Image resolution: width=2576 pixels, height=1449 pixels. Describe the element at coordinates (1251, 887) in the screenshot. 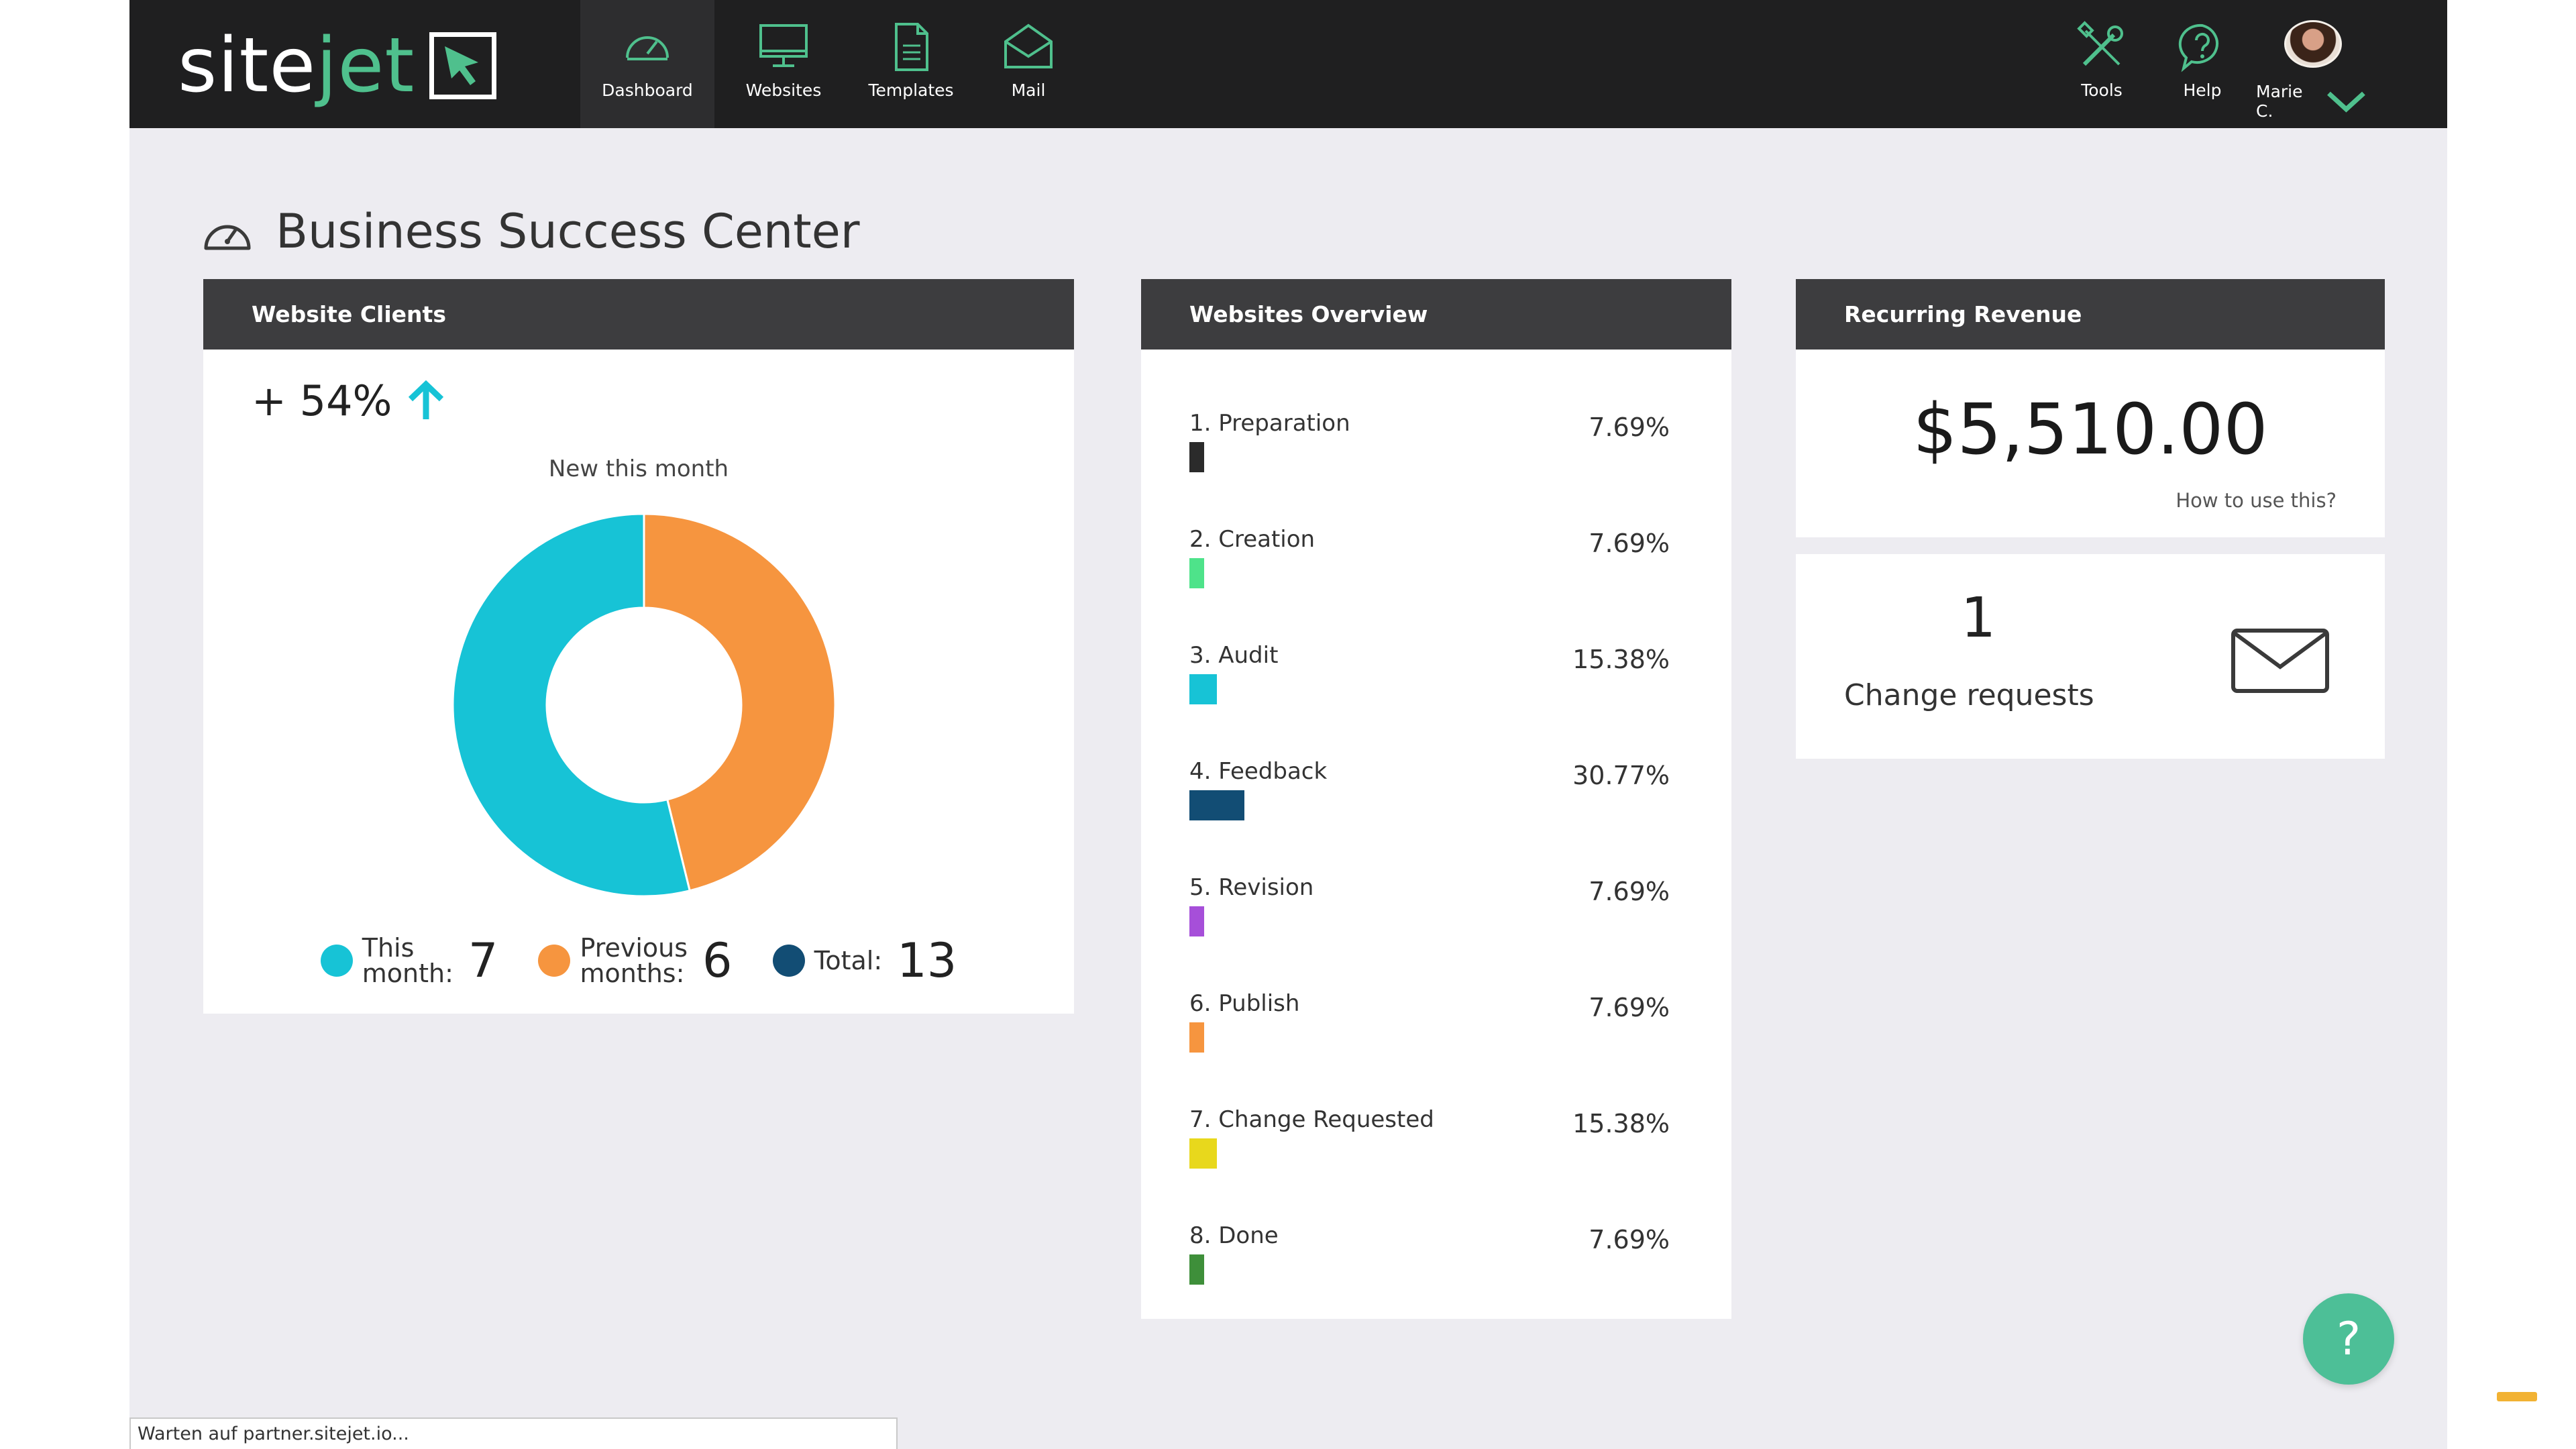

I see `overview-row-label: 5. Revision` at that location.